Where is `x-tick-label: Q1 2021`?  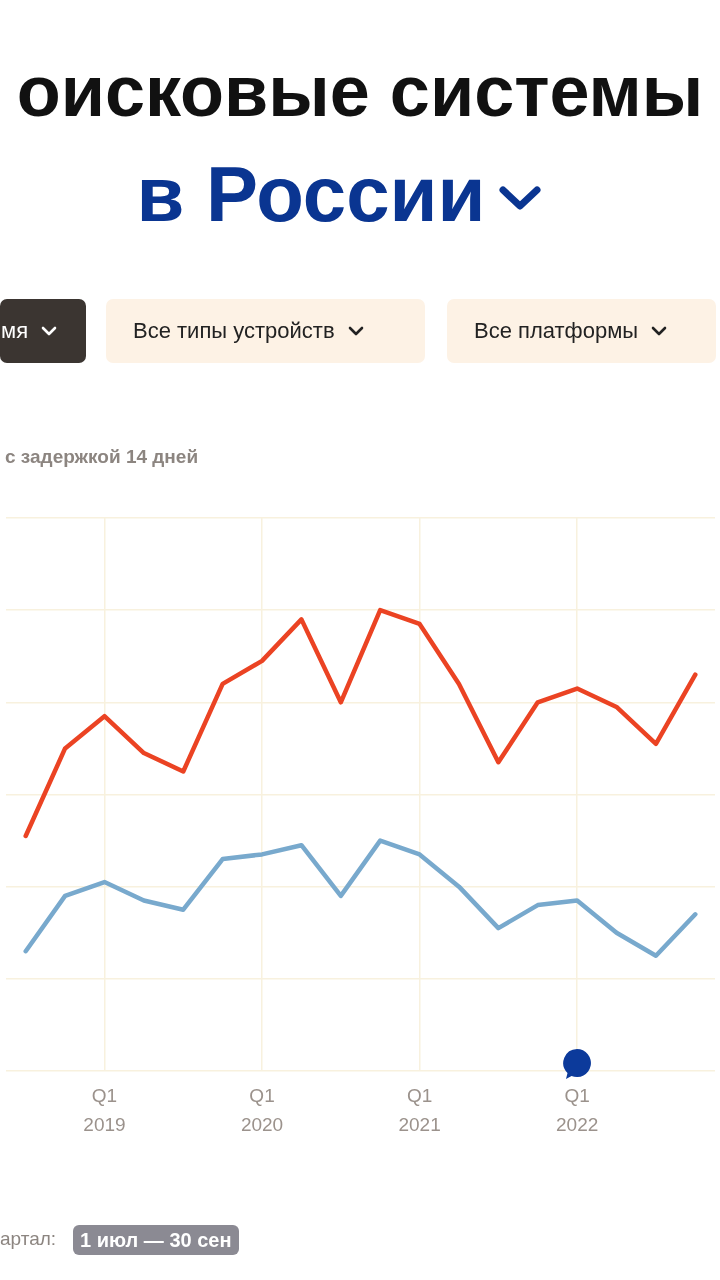
x-tick-label: Q1 2021 is located at coordinates (419, 1110).